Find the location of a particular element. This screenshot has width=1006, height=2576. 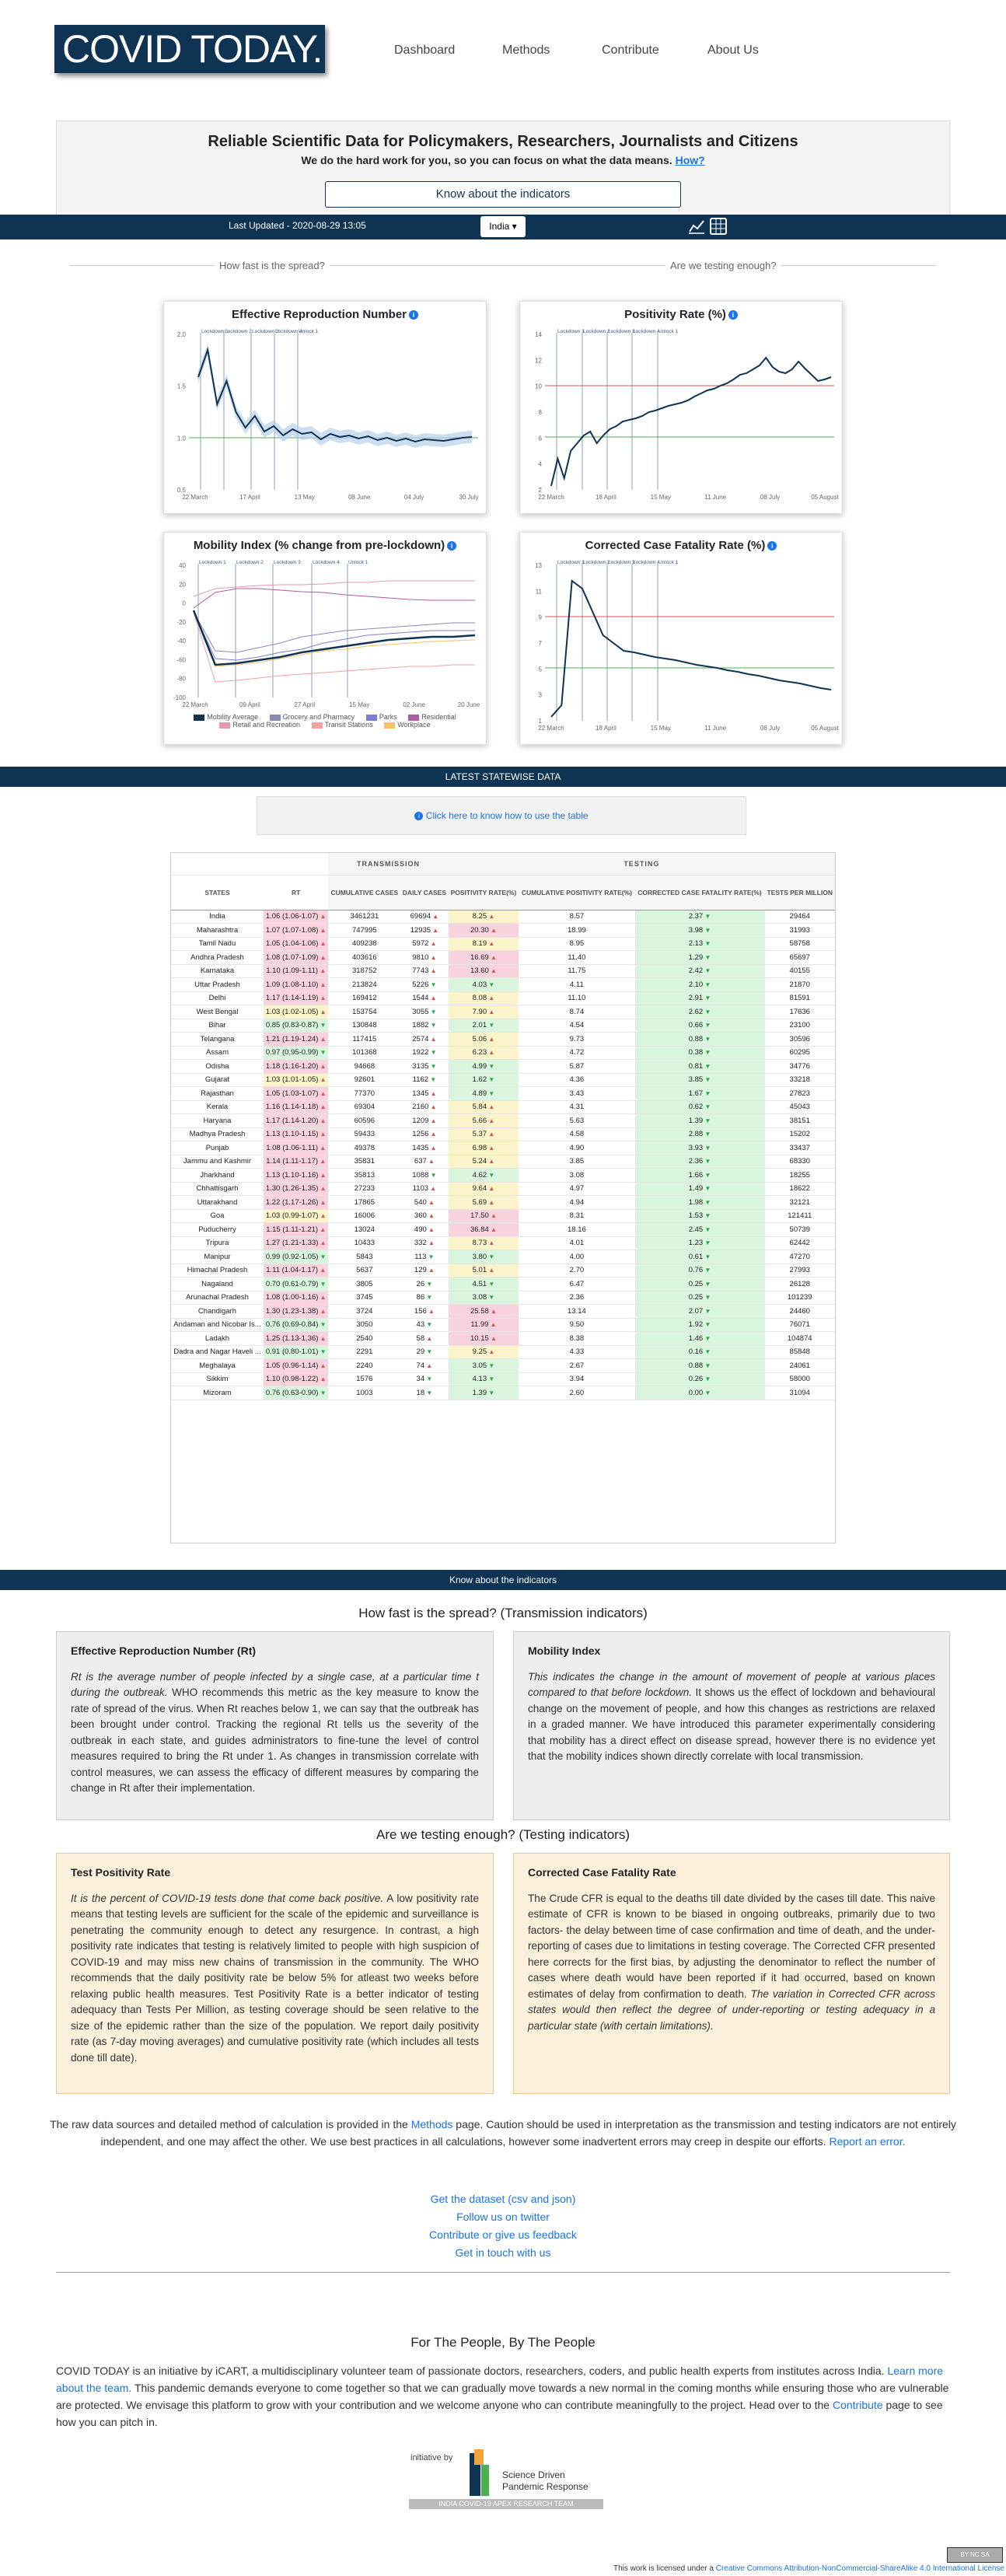

region-select: India ▾ is located at coordinates (503, 226).